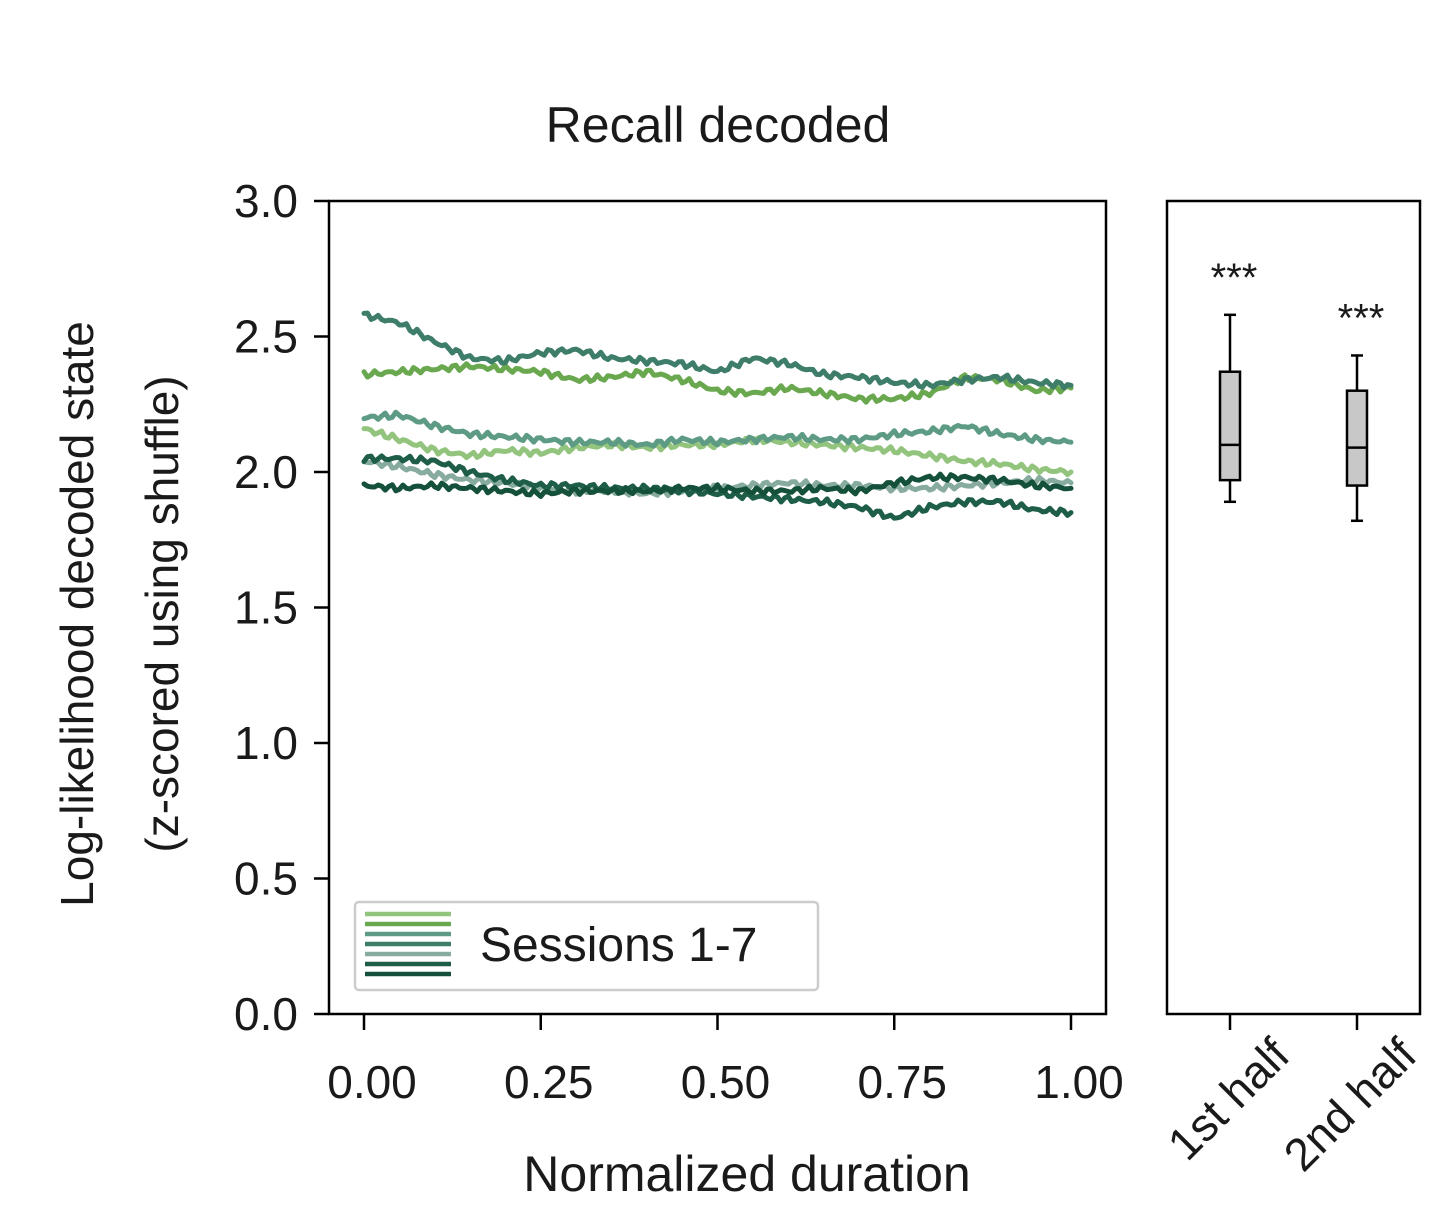  Describe the element at coordinates (77, 614) in the screenshot. I see `y-axis-label-line1: Log-likelihood decoded state` at that location.